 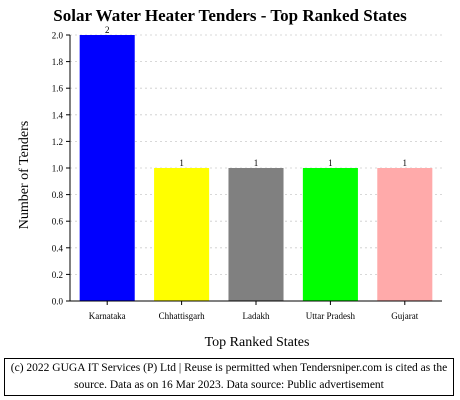 I want to click on y-tick-label: 1.4, so click(x=58, y=115).